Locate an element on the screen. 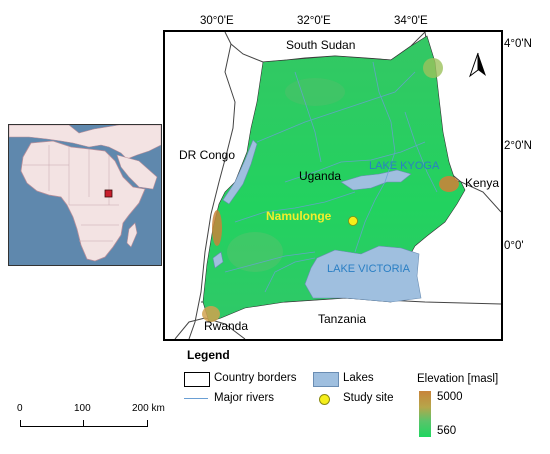 Image resolution: width=550 pixels, height=454 pixels. lake-albert is located at coordinates (240, 172).